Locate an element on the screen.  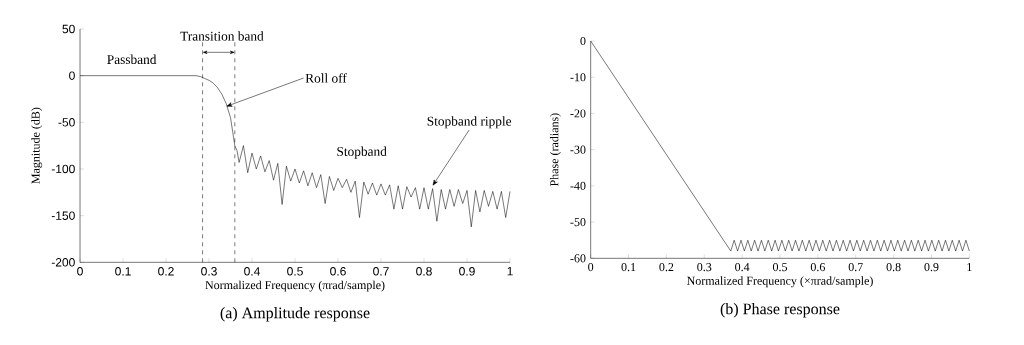
annotation: Transition band is located at coordinates (222, 36).